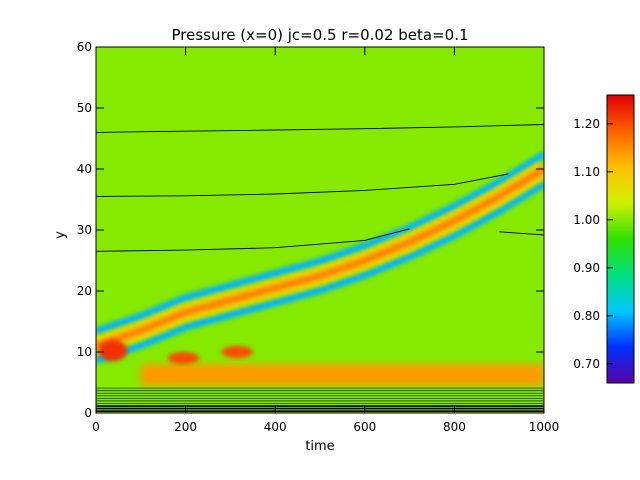  What do you see at coordinates (88, 413) in the screenshot?
I see `y-tick-label: 0` at bounding box center [88, 413].